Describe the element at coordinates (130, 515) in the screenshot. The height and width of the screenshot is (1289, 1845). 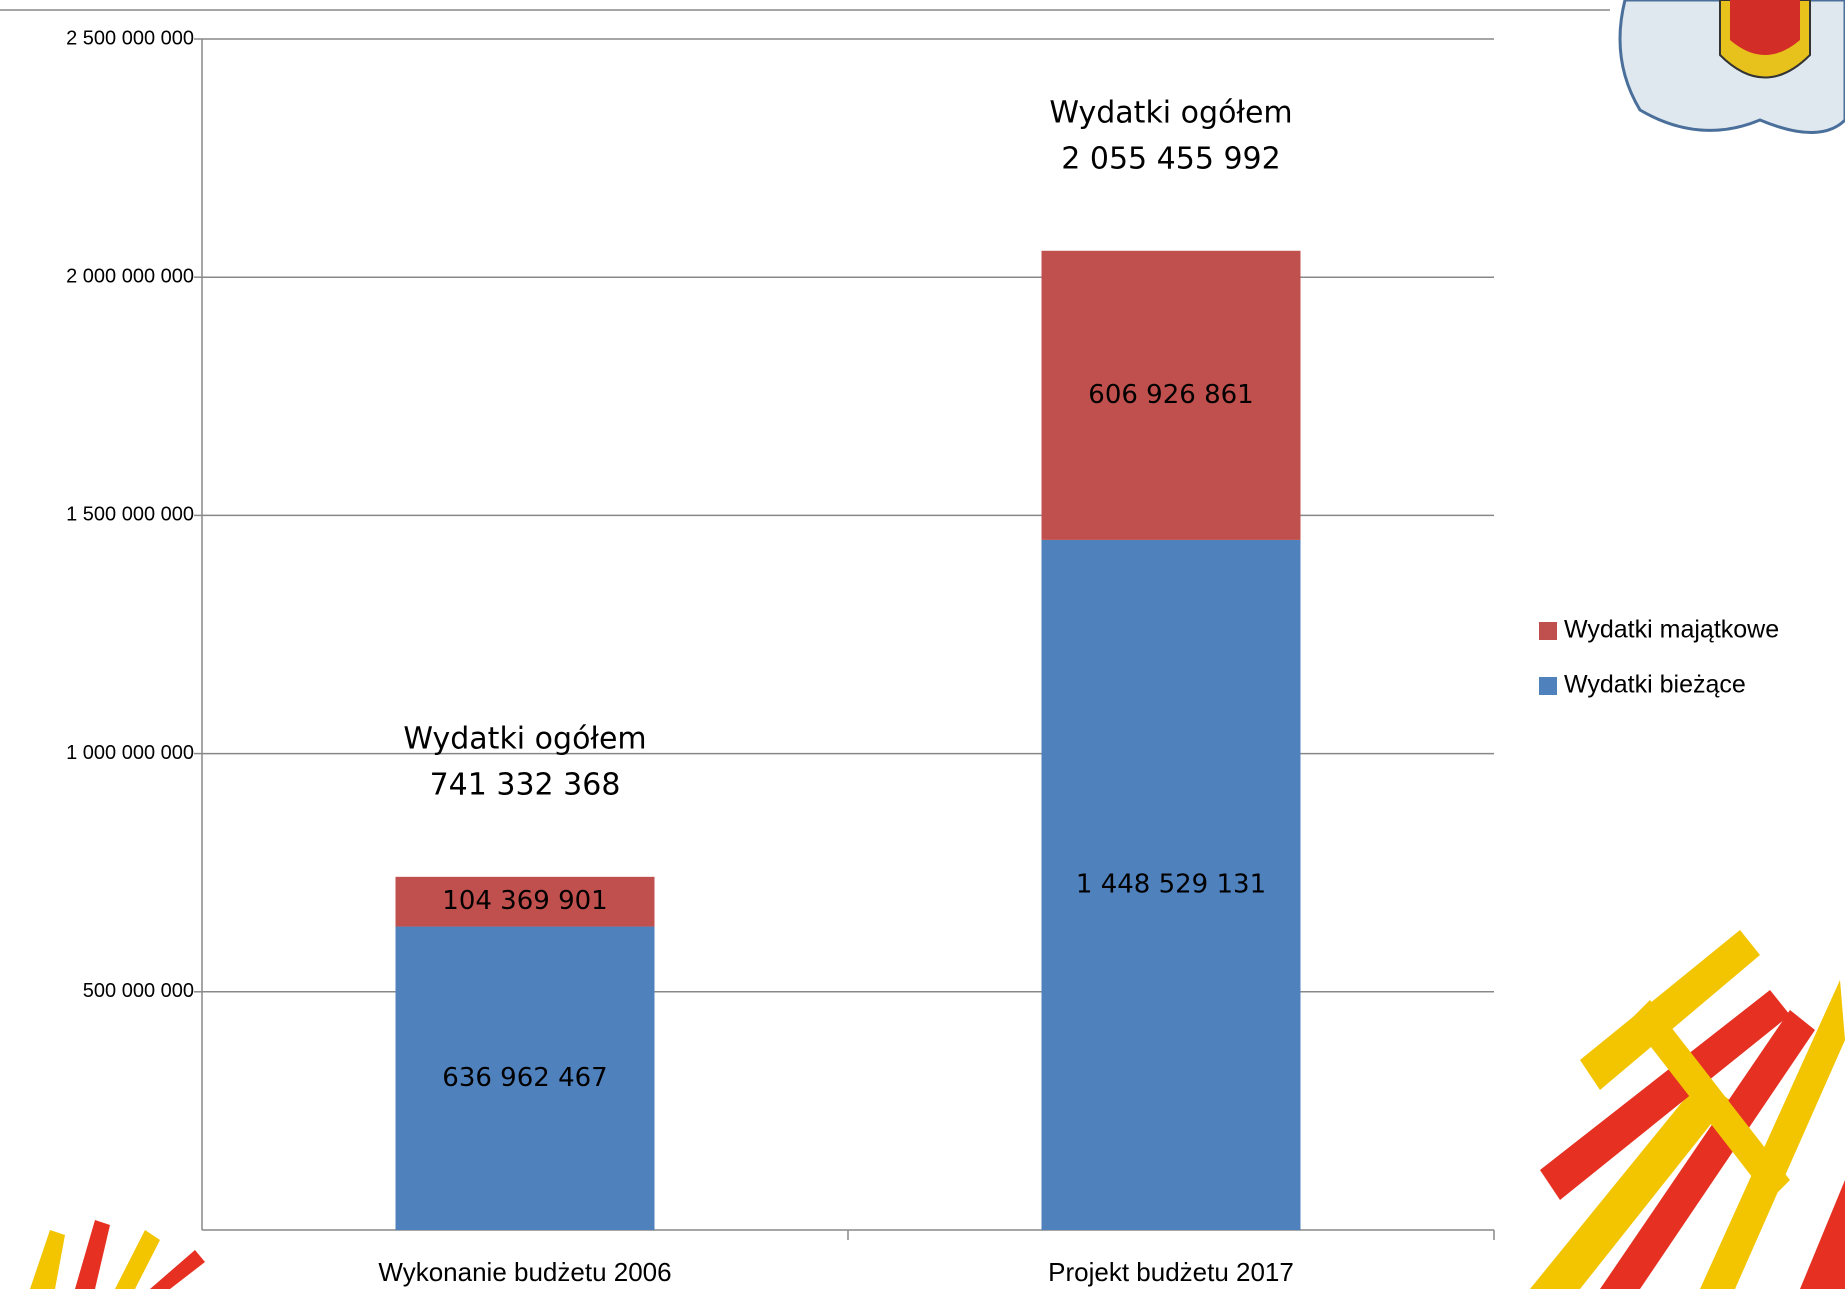
I see `y-tick-label: 1 500 000 000` at that location.